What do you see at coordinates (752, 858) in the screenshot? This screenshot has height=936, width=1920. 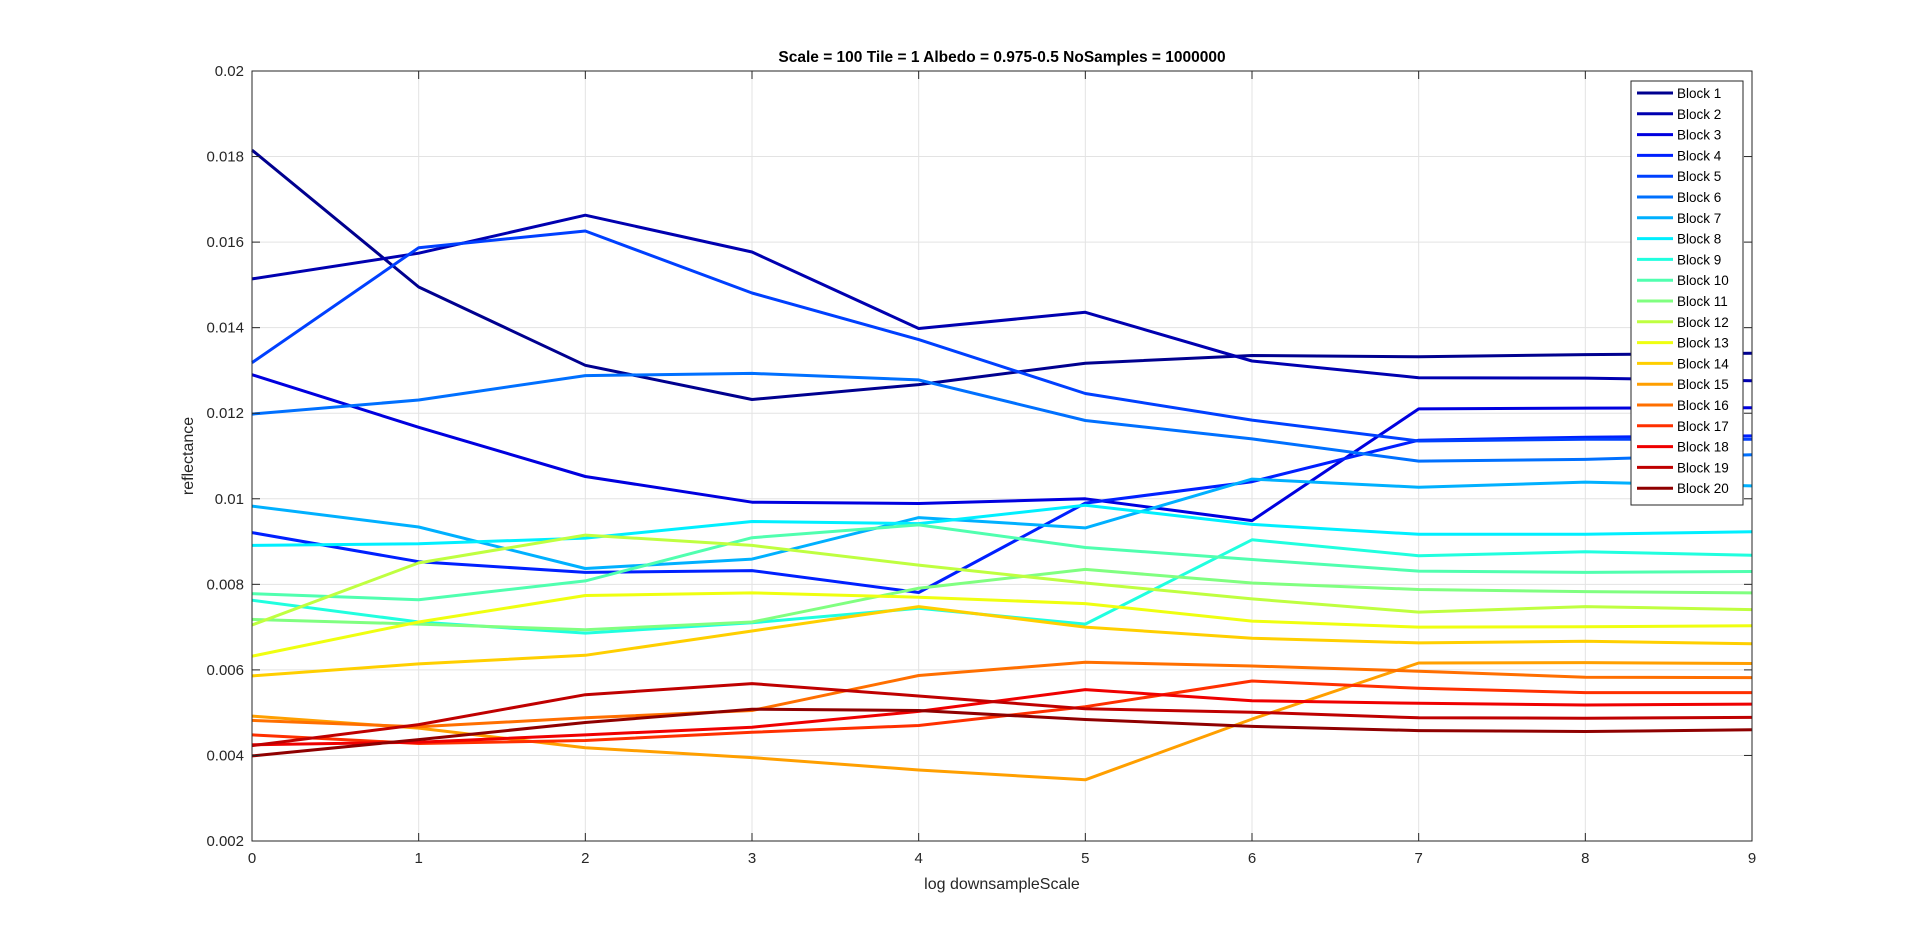 I see `x-tick-label: 3` at bounding box center [752, 858].